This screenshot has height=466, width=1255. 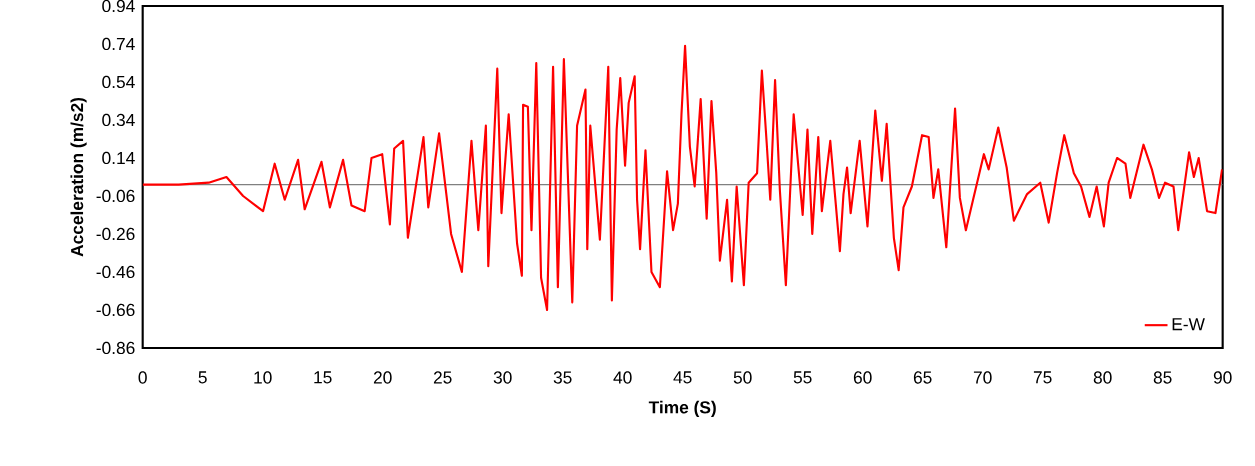 What do you see at coordinates (115, 348) in the screenshot?
I see `y-tick-label: -0.86` at bounding box center [115, 348].